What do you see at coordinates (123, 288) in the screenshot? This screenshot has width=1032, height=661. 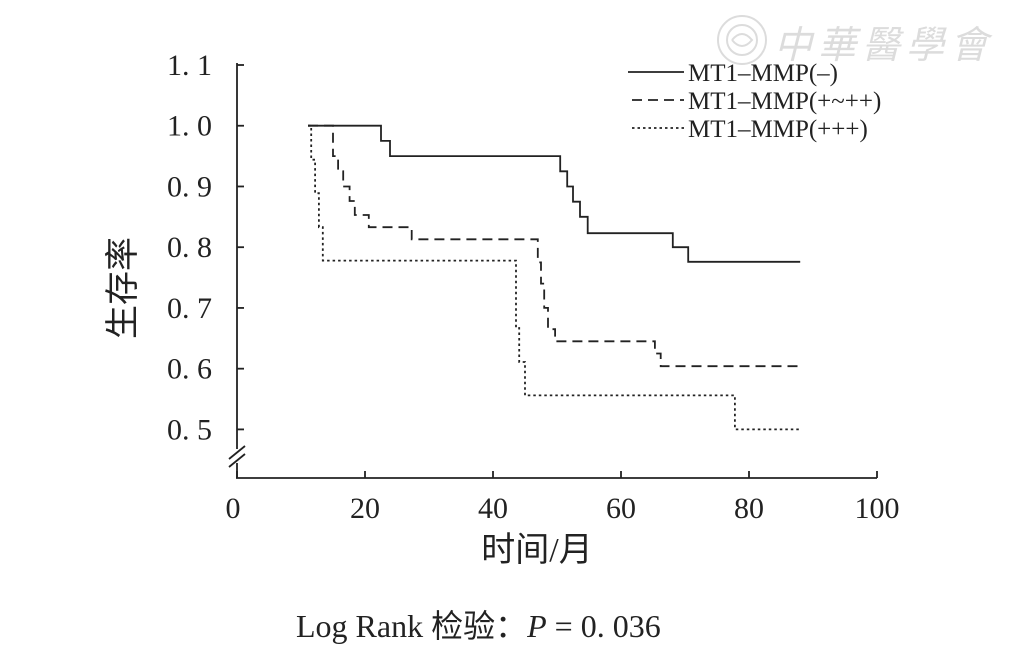 I see `y-axis-title: 生存率` at bounding box center [123, 288].